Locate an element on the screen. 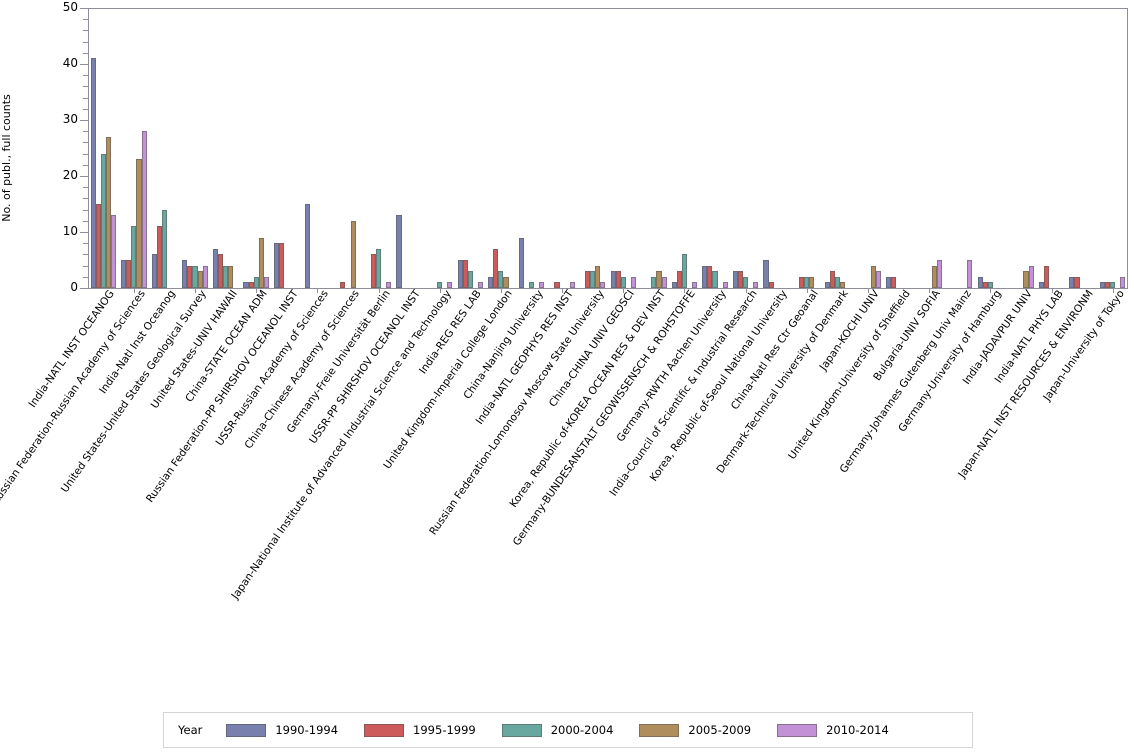 The image size is (1134, 756). legend-item: 2010-2014 is located at coordinates (833, 730).